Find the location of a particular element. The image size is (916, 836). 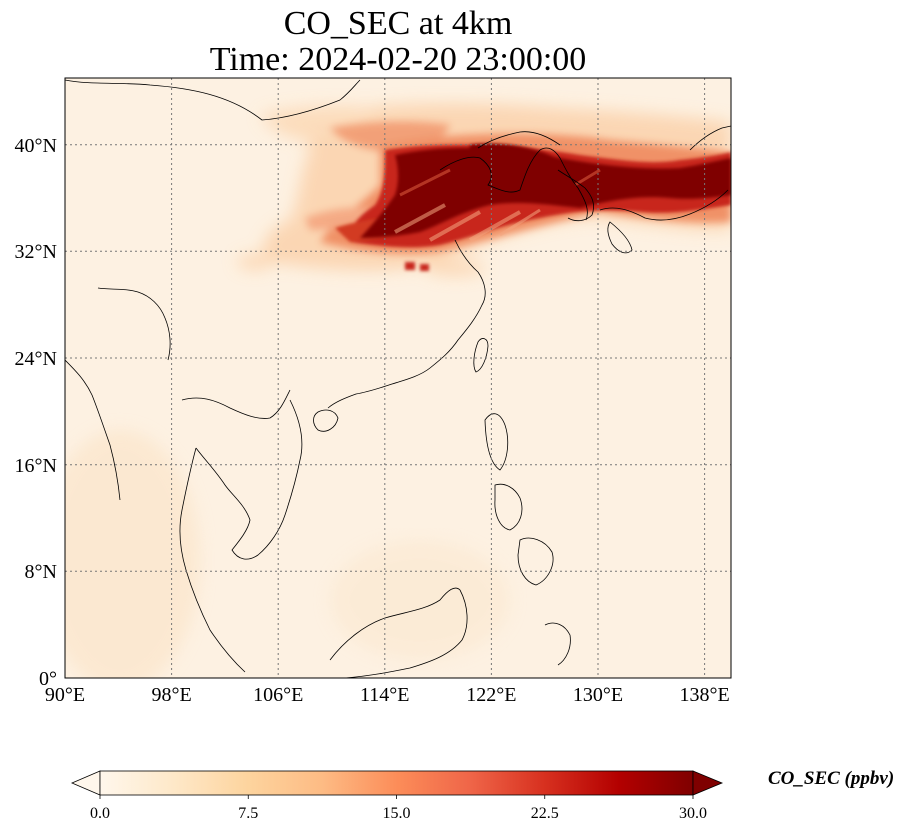

colorbar-label: CO_SEC (ppbv) is located at coordinates (831, 778).